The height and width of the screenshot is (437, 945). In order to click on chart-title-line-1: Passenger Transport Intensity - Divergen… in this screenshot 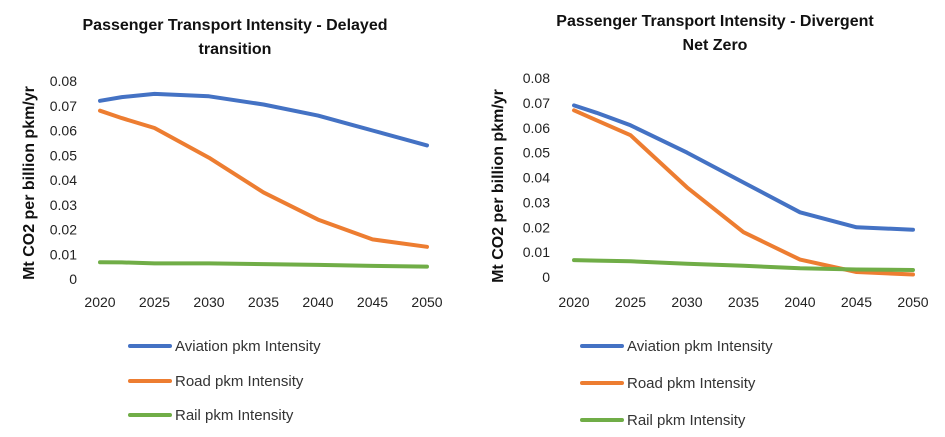, I will do `click(715, 21)`.